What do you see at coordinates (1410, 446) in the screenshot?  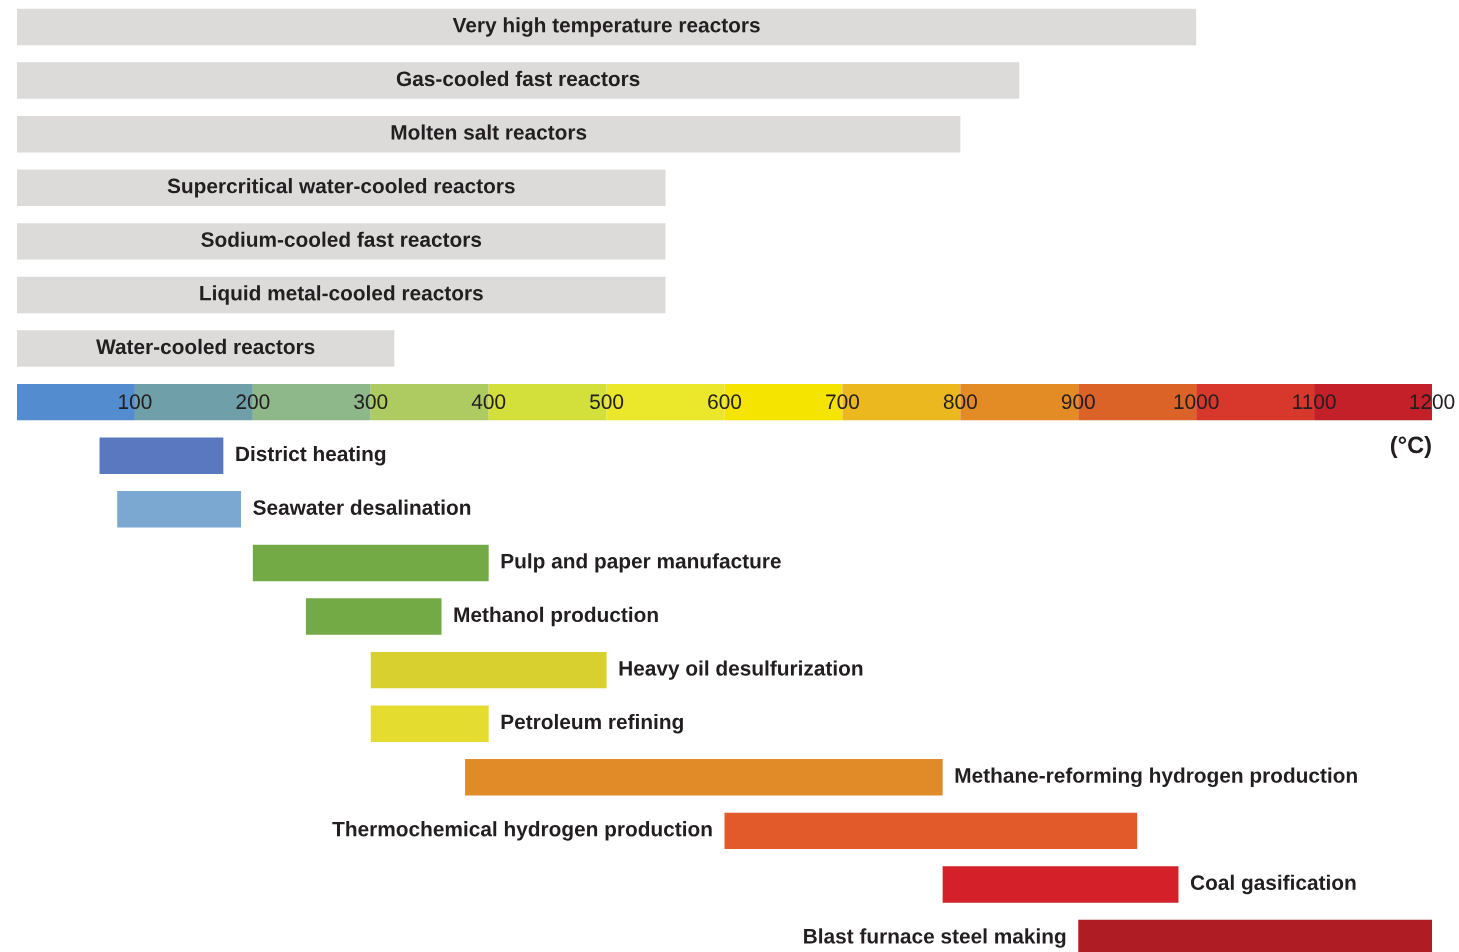 I see `x-axis-title: (°C)` at bounding box center [1410, 446].